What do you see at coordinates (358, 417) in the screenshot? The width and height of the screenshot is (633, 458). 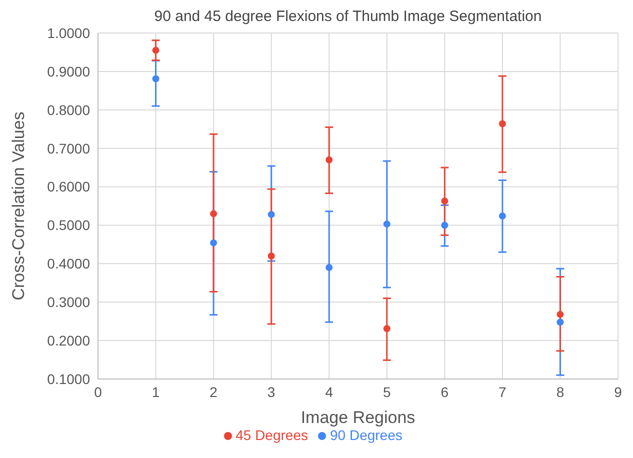 I see `x-axis-title: Image Regions` at bounding box center [358, 417].